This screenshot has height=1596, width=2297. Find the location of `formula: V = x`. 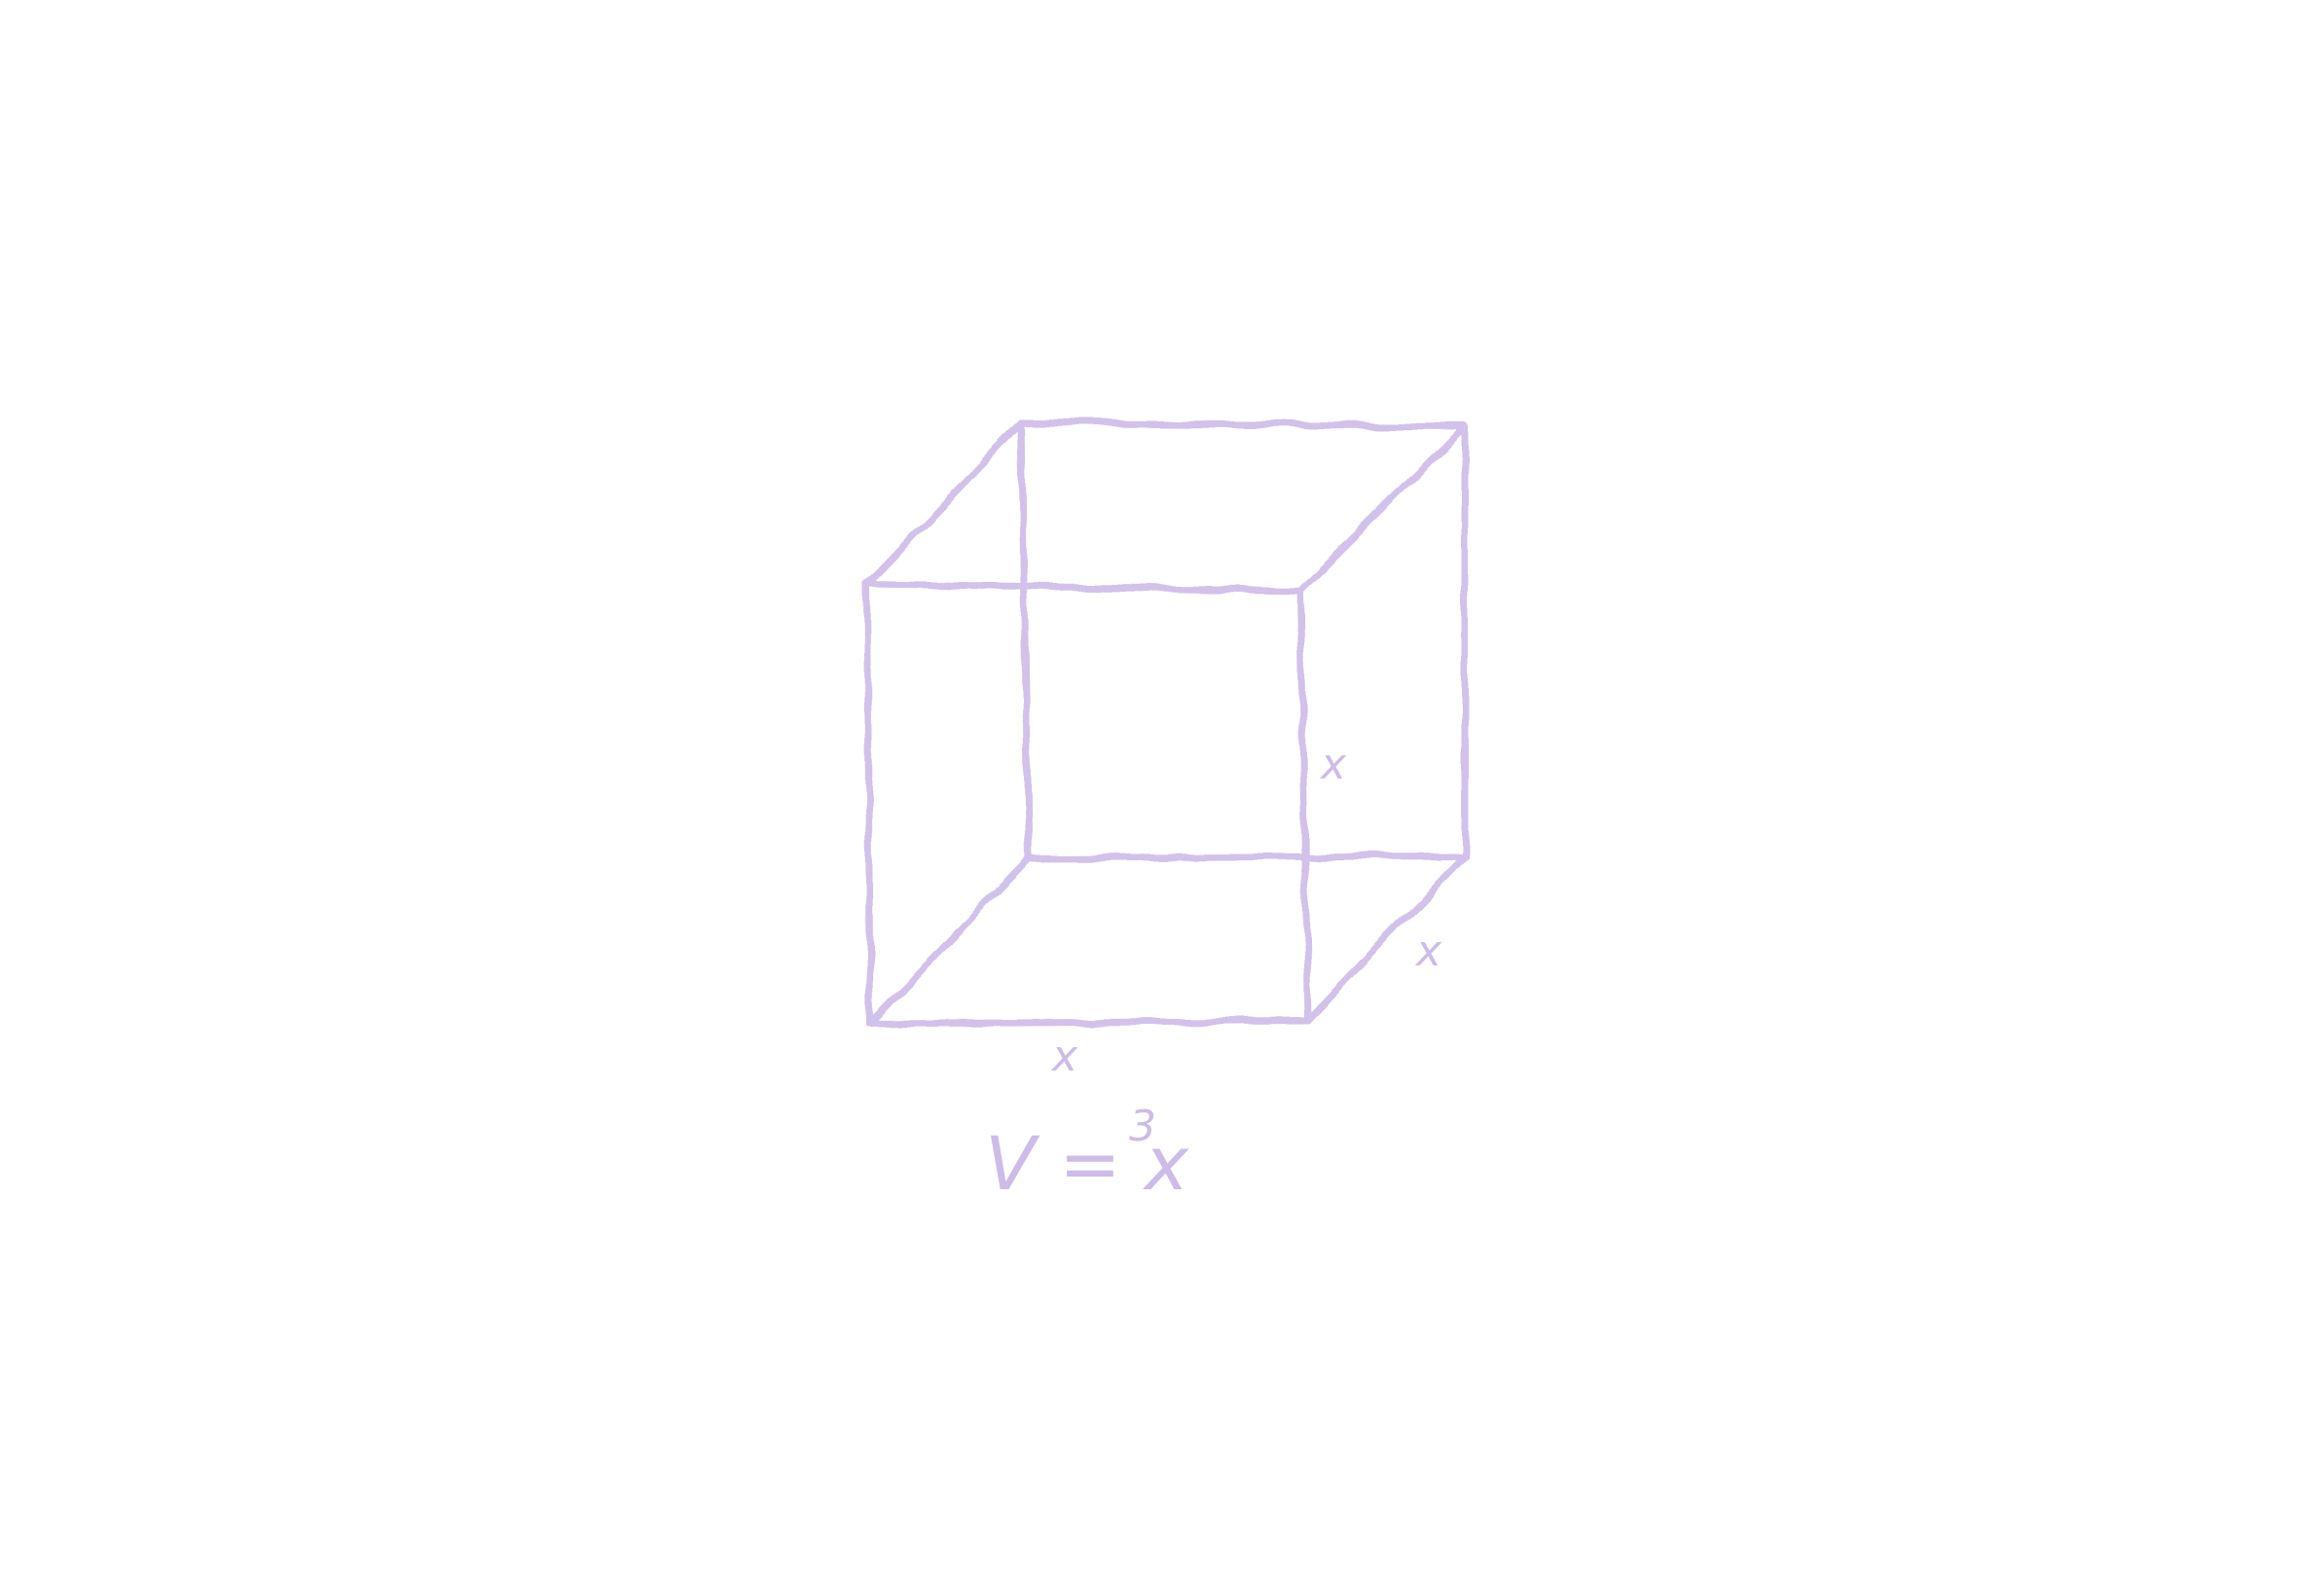

formula: V = x is located at coordinates (1087, 1163).